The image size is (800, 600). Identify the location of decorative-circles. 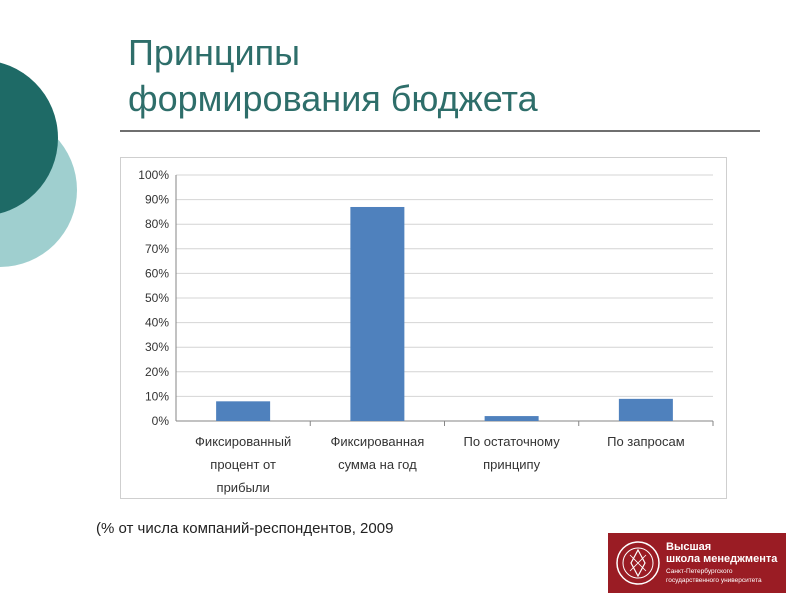
(38, 164).